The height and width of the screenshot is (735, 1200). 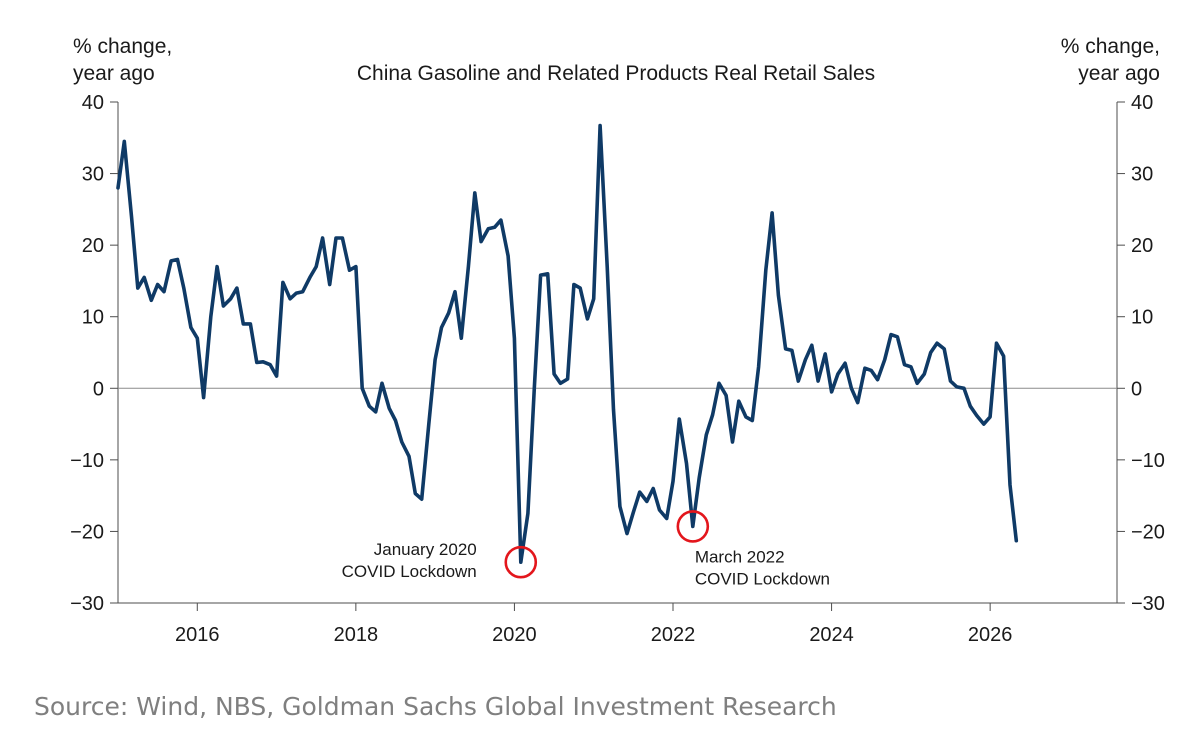 I want to click on x-tick-label: 2016, so click(x=197, y=635).